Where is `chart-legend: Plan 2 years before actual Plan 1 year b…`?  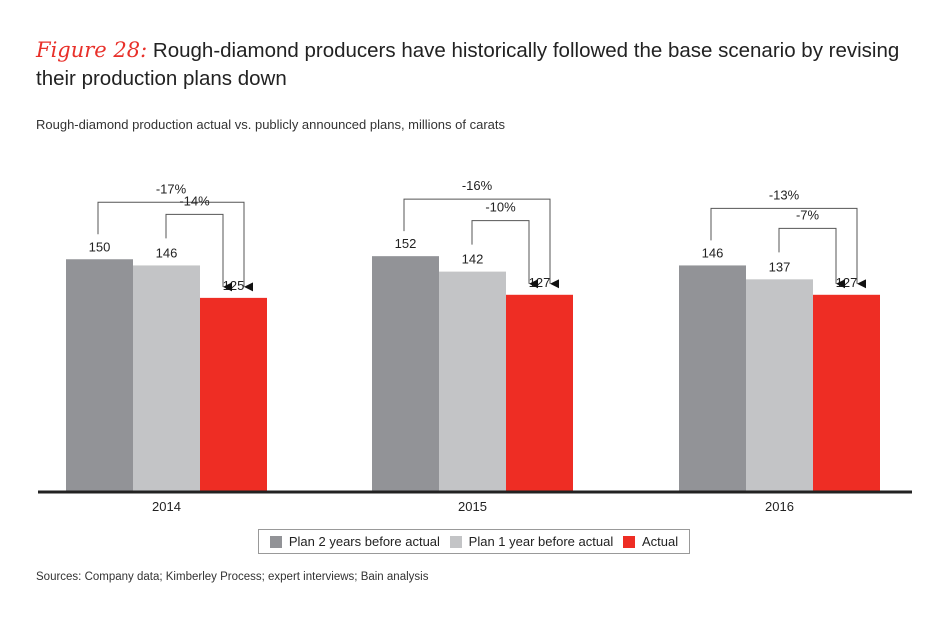 chart-legend: Plan 2 years before actual Plan 1 year b… is located at coordinates (474, 541).